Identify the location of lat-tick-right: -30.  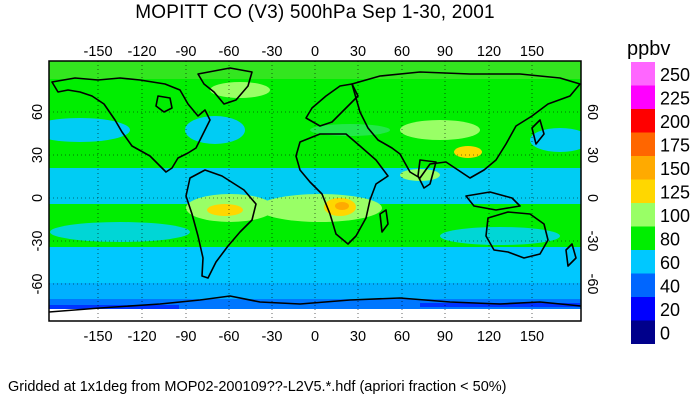
(592, 241).